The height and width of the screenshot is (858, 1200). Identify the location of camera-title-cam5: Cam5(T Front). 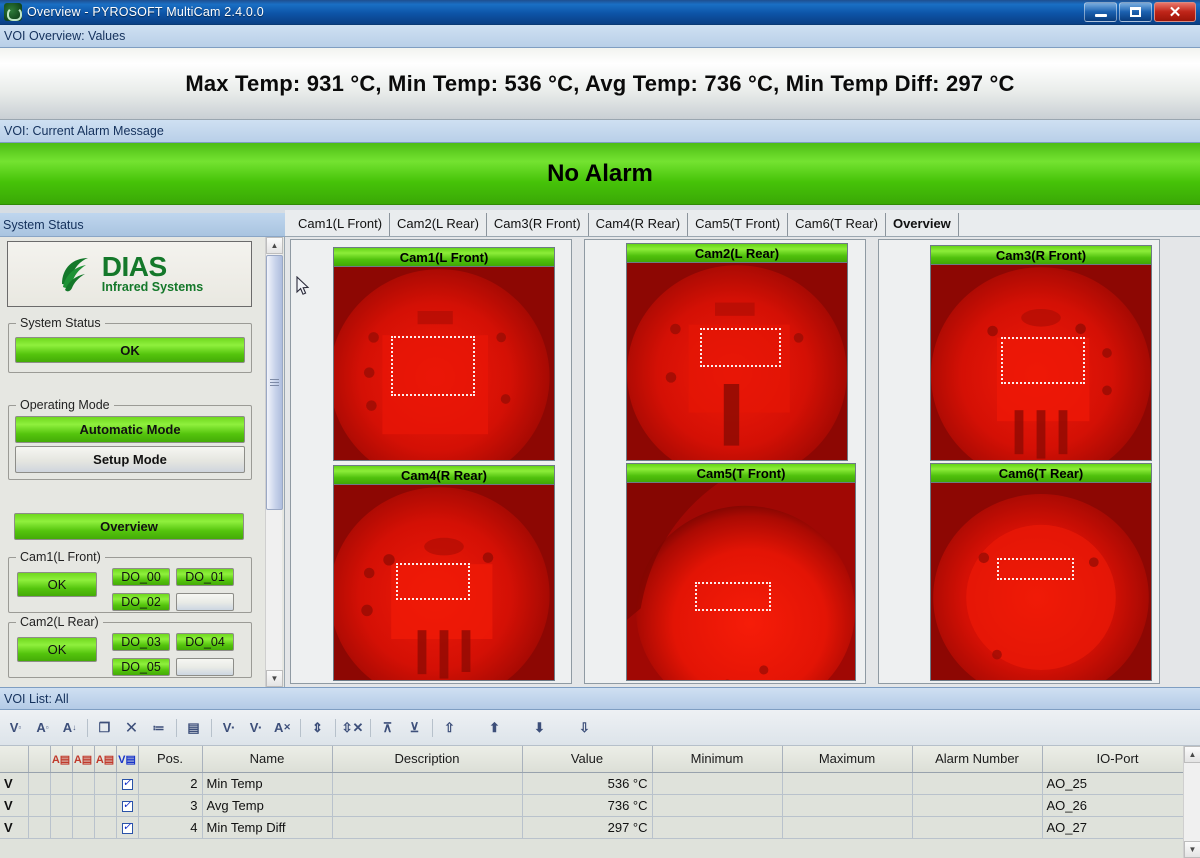
(741, 473).